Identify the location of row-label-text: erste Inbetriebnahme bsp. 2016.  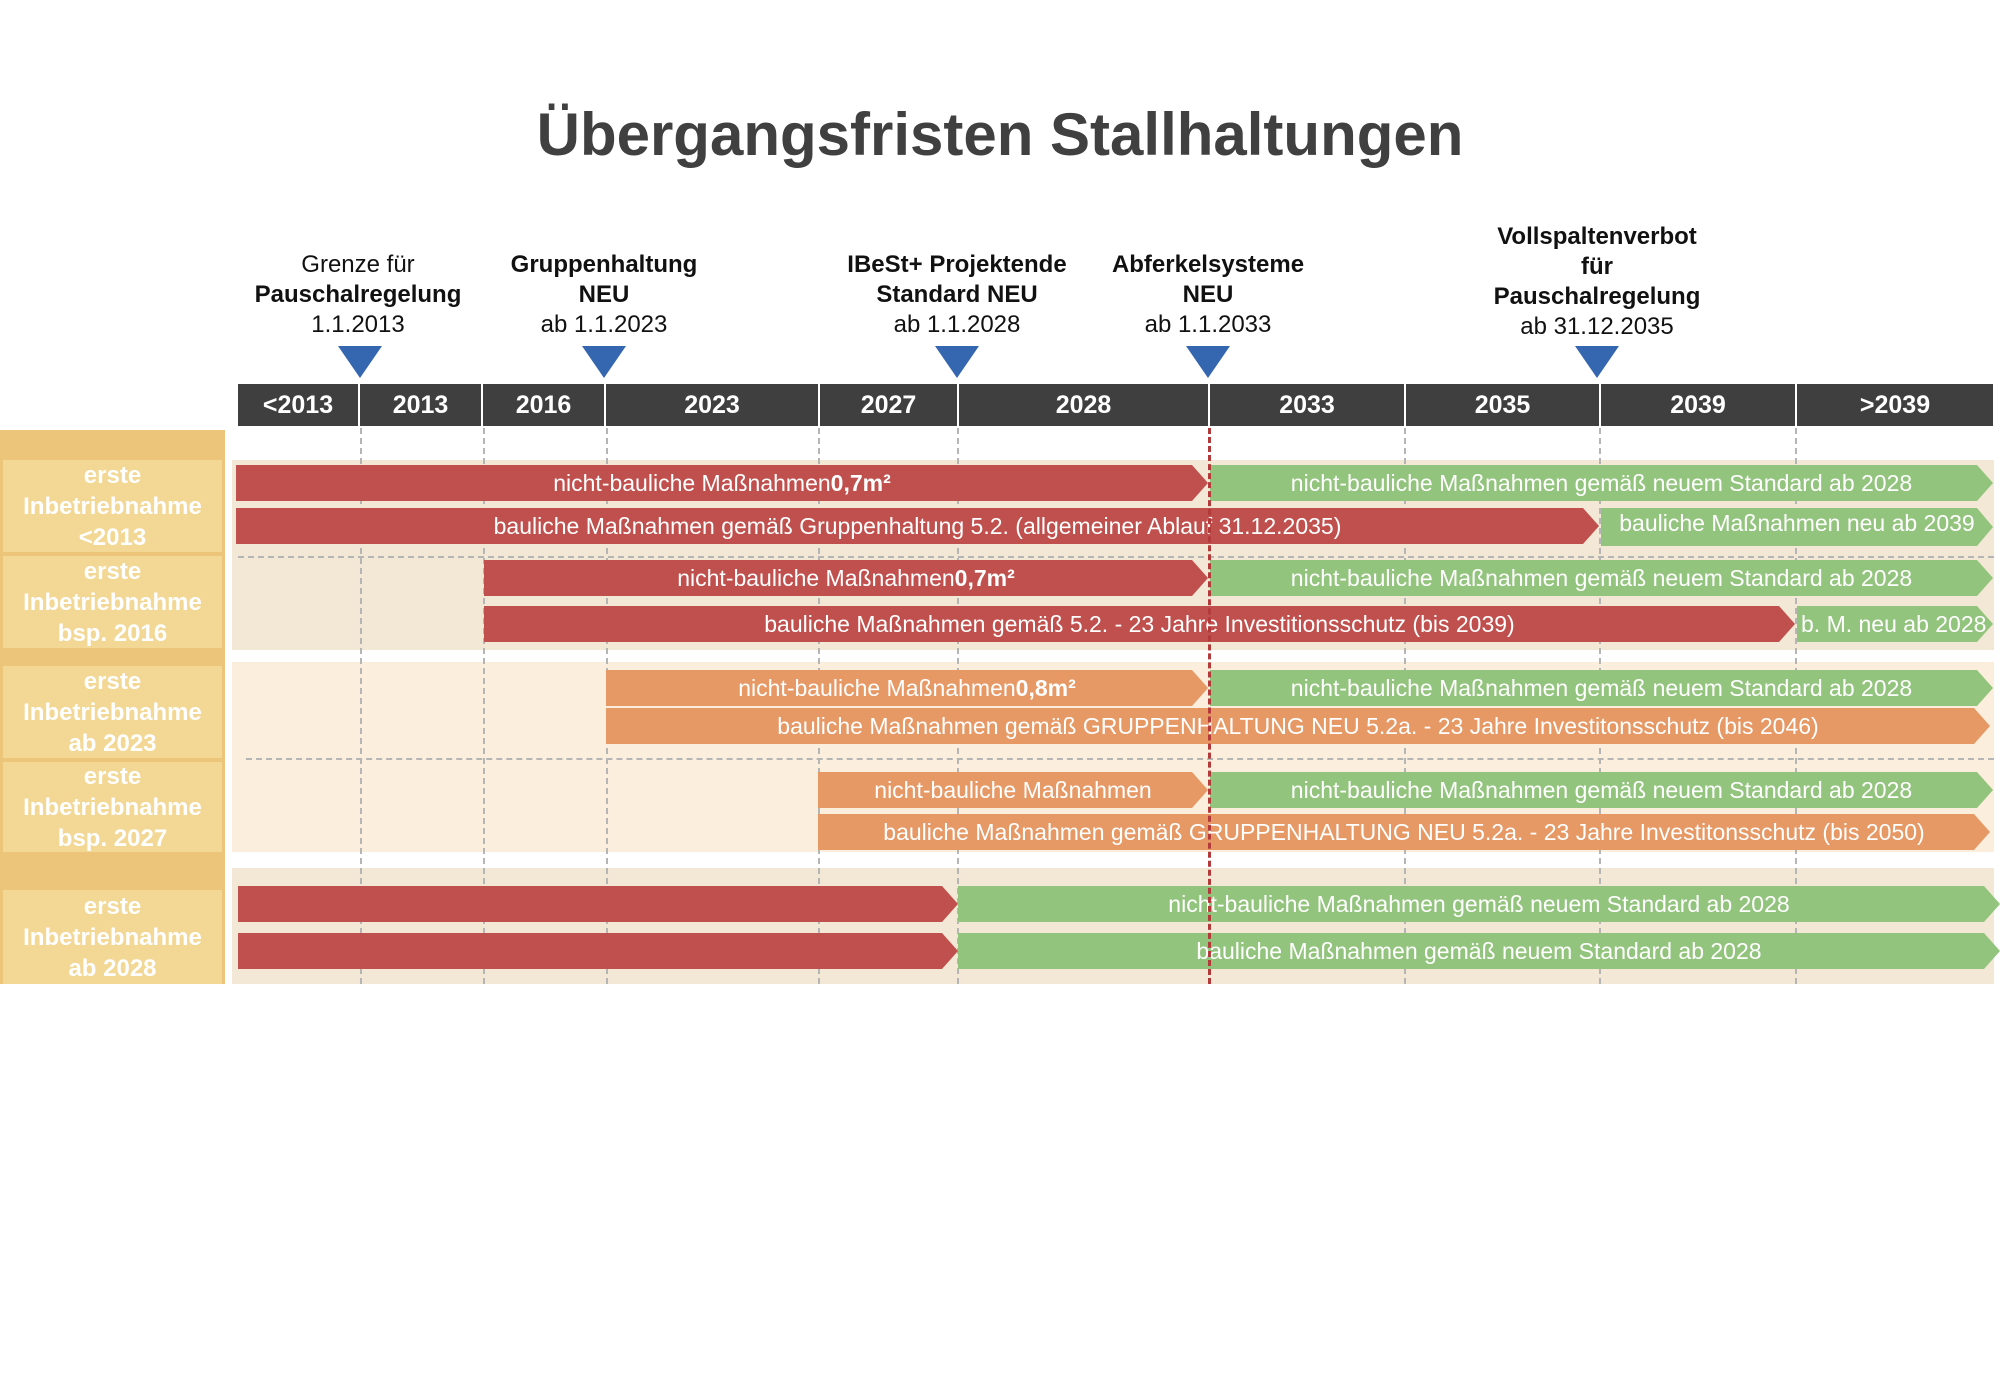
(112, 602).